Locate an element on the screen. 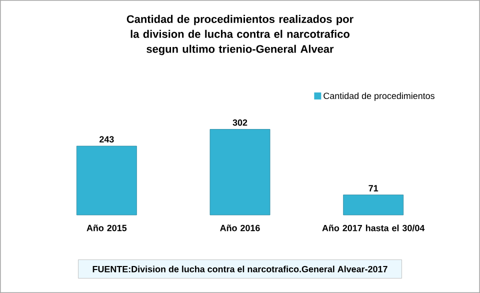 This screenshot has height=293, width=480. legend-label: Cantidad de procedimientos is located at coordinates (379, 96).